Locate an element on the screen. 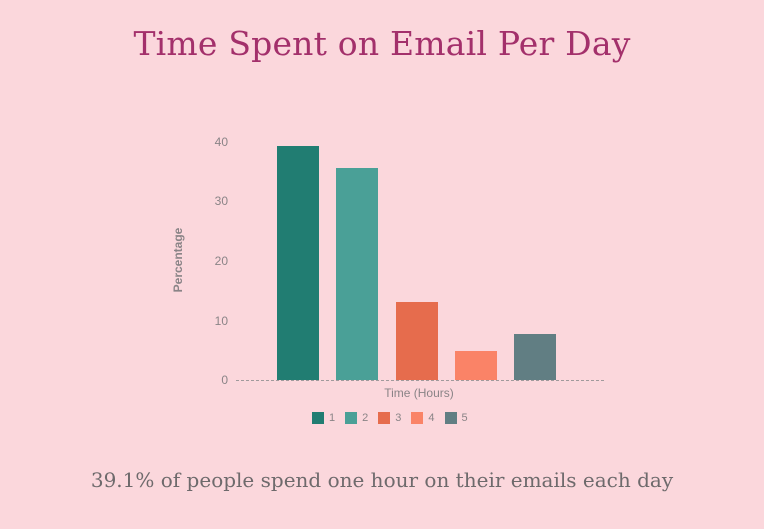 The width and height of the screenshot is (764, 529). legend-item: 1 is located at coordinates (323, 418).